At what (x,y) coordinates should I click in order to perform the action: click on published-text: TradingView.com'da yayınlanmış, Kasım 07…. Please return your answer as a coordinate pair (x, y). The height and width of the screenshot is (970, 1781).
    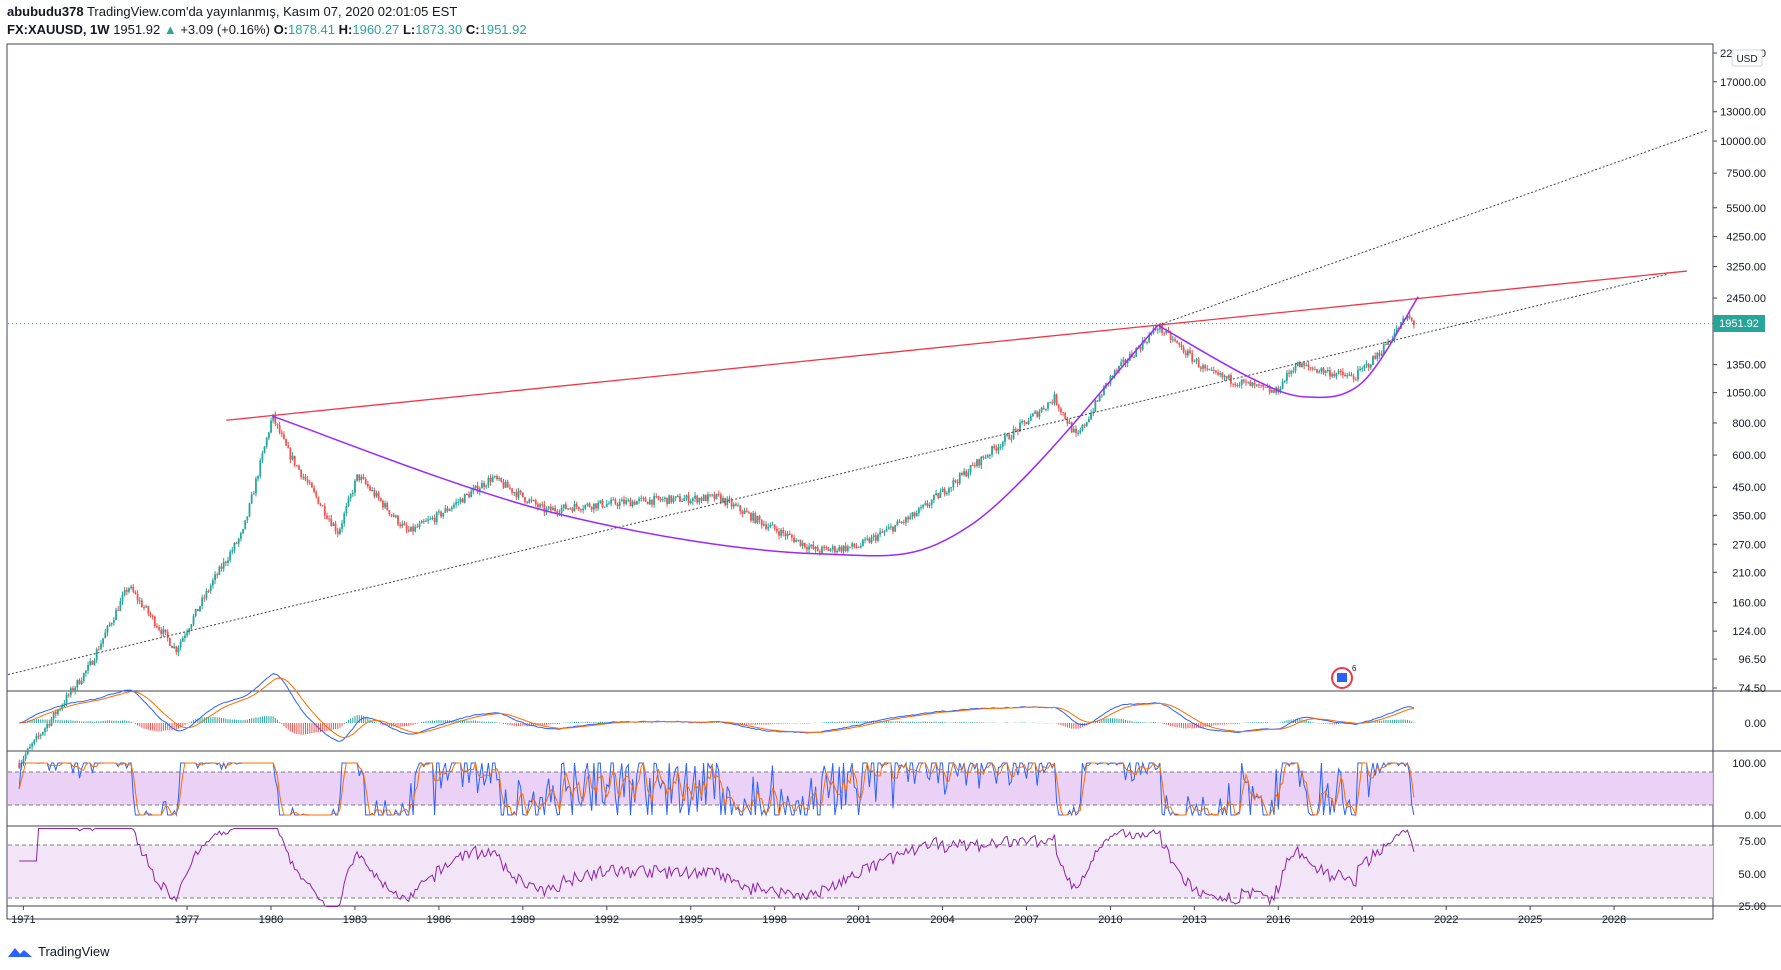
    Looking at the image, I should click on (272, 11).